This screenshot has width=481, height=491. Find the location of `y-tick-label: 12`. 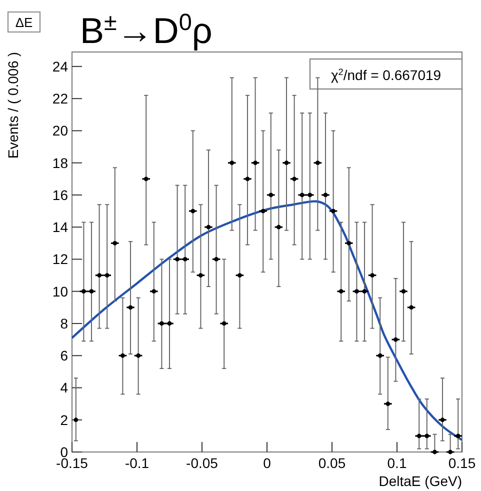

y-tick-label: 12 is located at coordinates (60, 259).